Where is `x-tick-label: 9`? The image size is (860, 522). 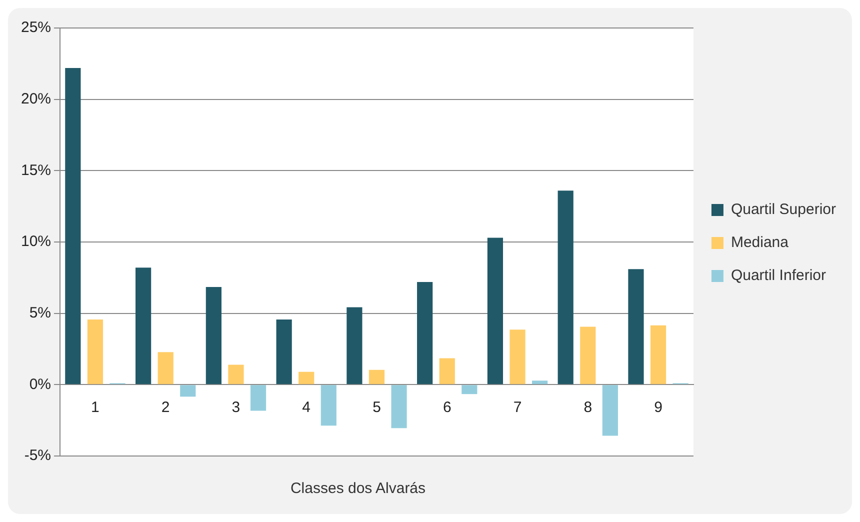
x-tick-label: 9 is located at coordinates (658, 407).